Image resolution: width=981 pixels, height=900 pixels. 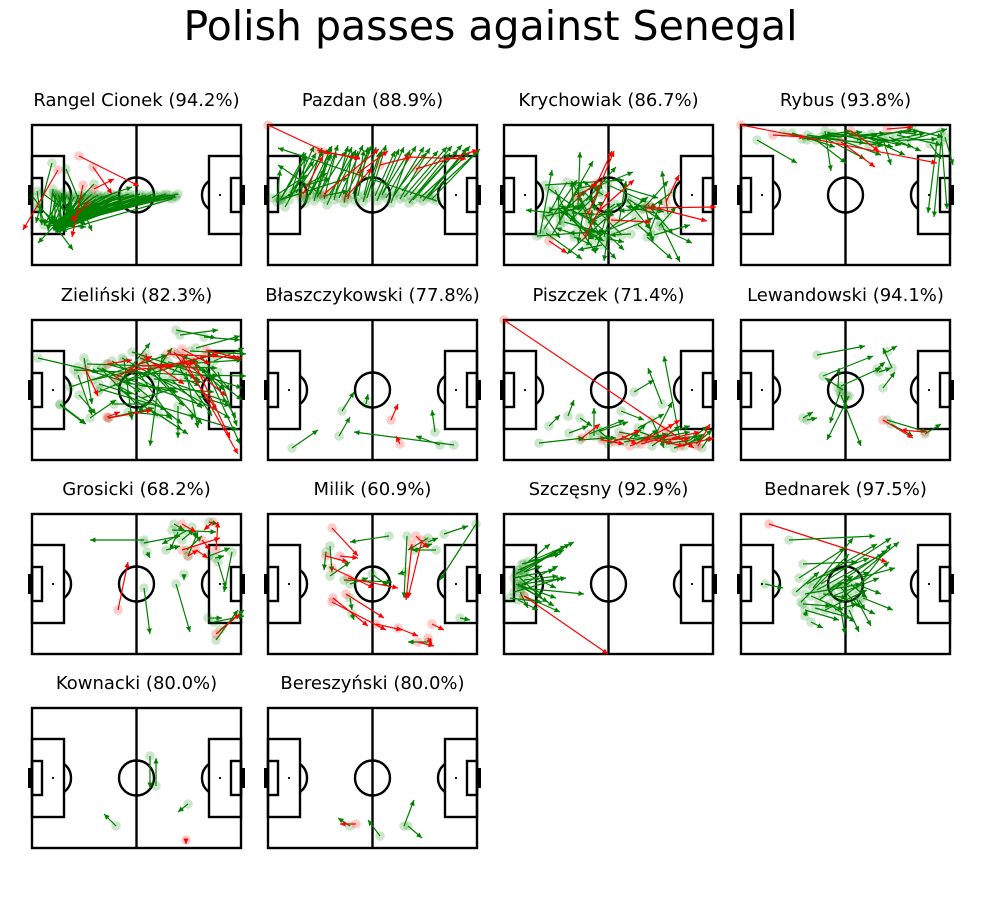 What do you see at coordinates (136, 568) in the screenshot?
I see `pass-map-panel: Grosicki (68.2%)` at bounding box center [136, 568].